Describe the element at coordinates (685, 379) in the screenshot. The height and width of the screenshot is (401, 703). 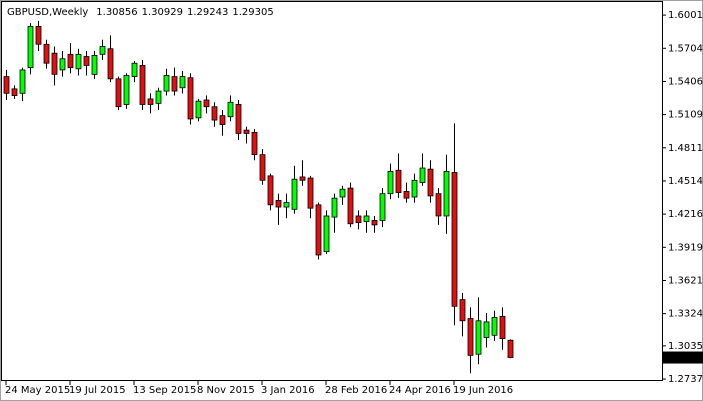
I see `y-tick-label: 1.27375` at that location.